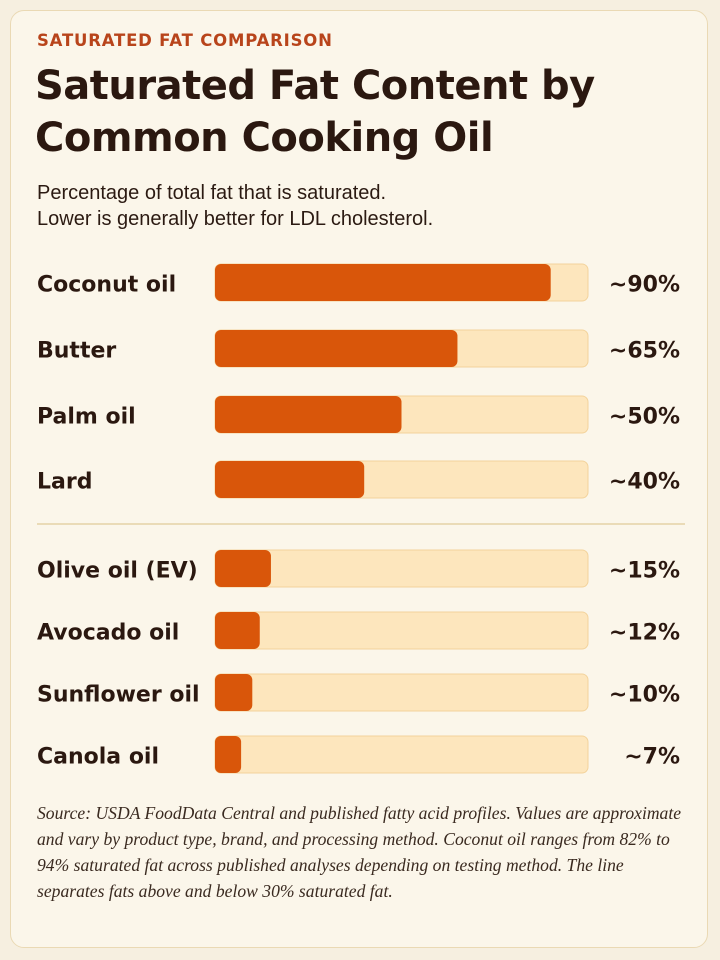  Describe the element at coordinates (98, 757) in the screenshot. I see `category-label: Canola oil` at that location.